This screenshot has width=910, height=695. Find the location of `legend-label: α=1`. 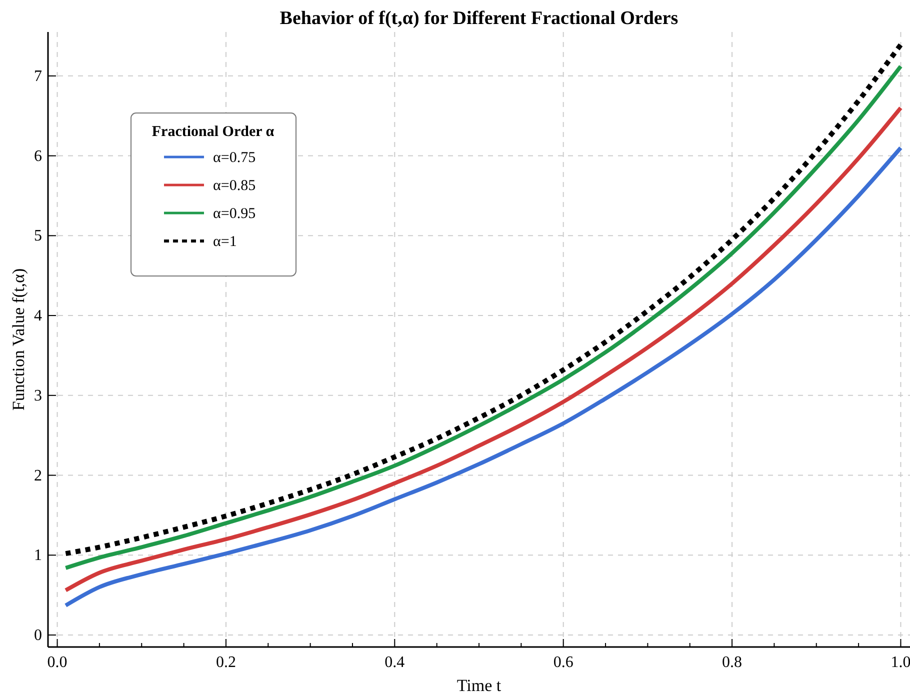

legend-label: α=1 is located at coordinates (225, 242).